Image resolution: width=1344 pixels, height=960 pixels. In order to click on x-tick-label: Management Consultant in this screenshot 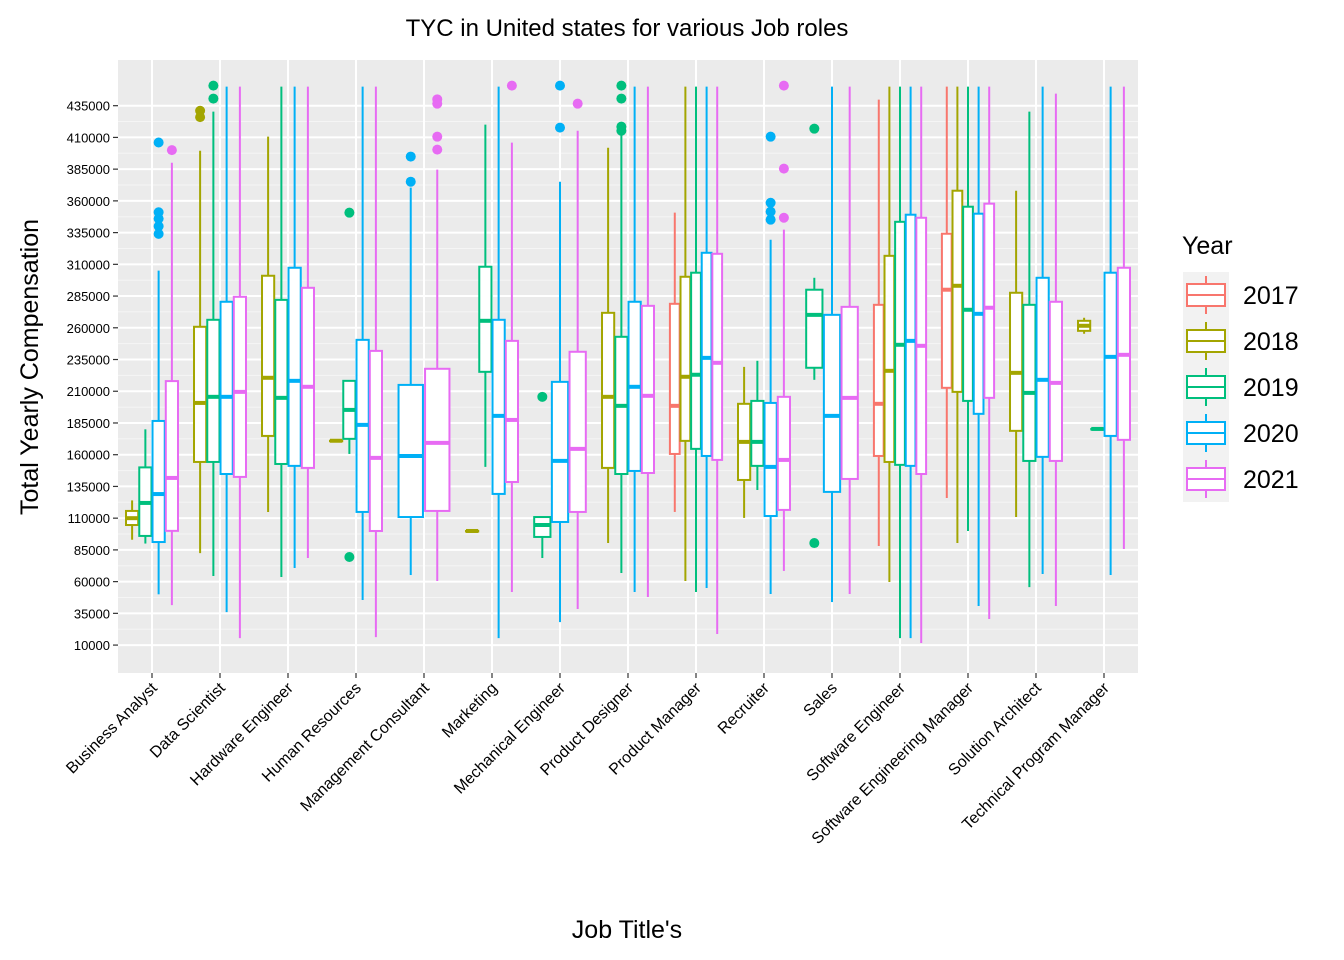, I will do `click(366, 747)`.